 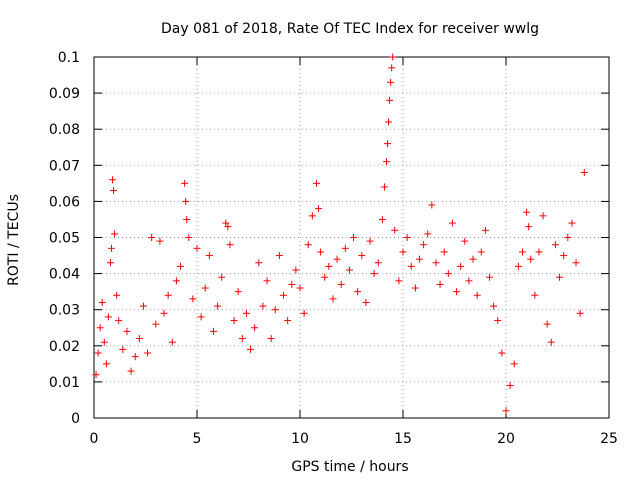 I want to click on x-tick-label: 20, so click(x=506, y=439).